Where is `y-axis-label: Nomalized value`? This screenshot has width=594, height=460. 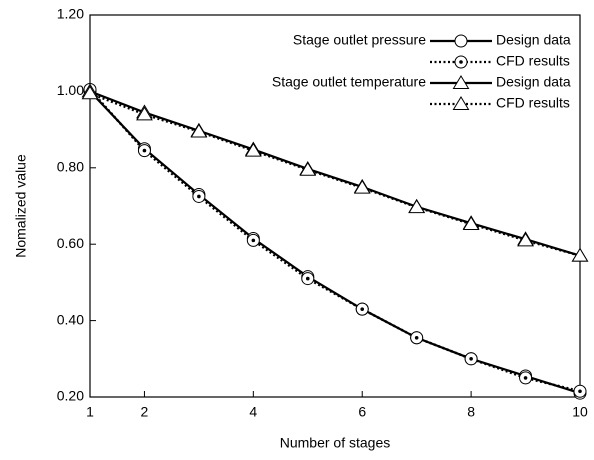 y-axis-label: Nomalized value is located at coordinates (21, 206).